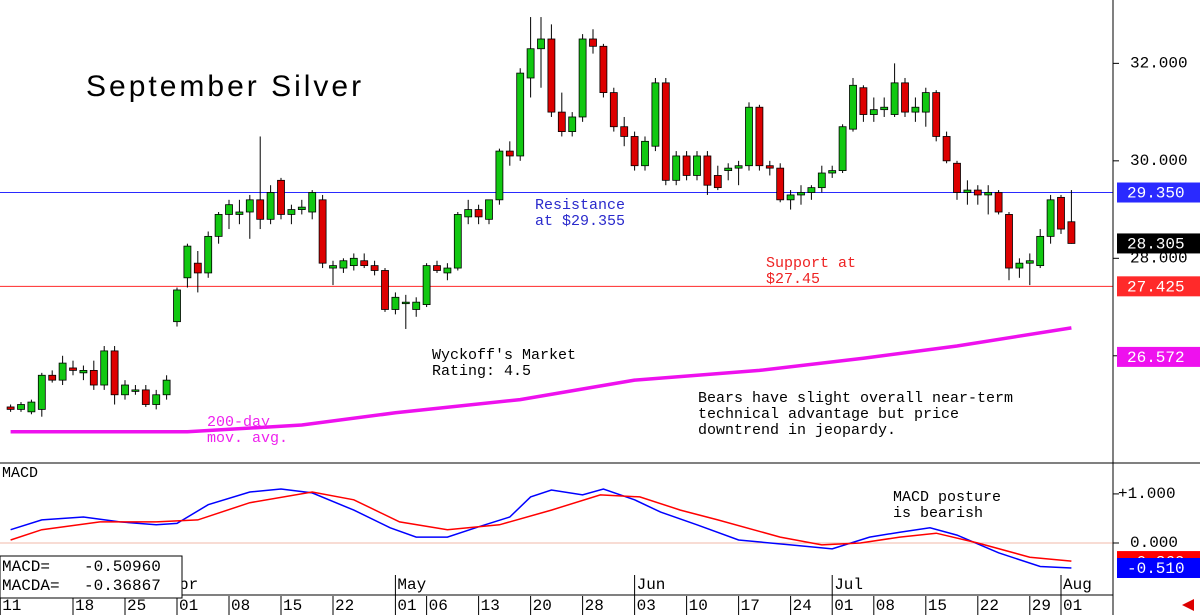 This screenshot has width=1200, height=615. What do you see at coordinates (646, 606) in the screenshot?
I see `x-tick-label: 03` at bounding box center [646, 606].